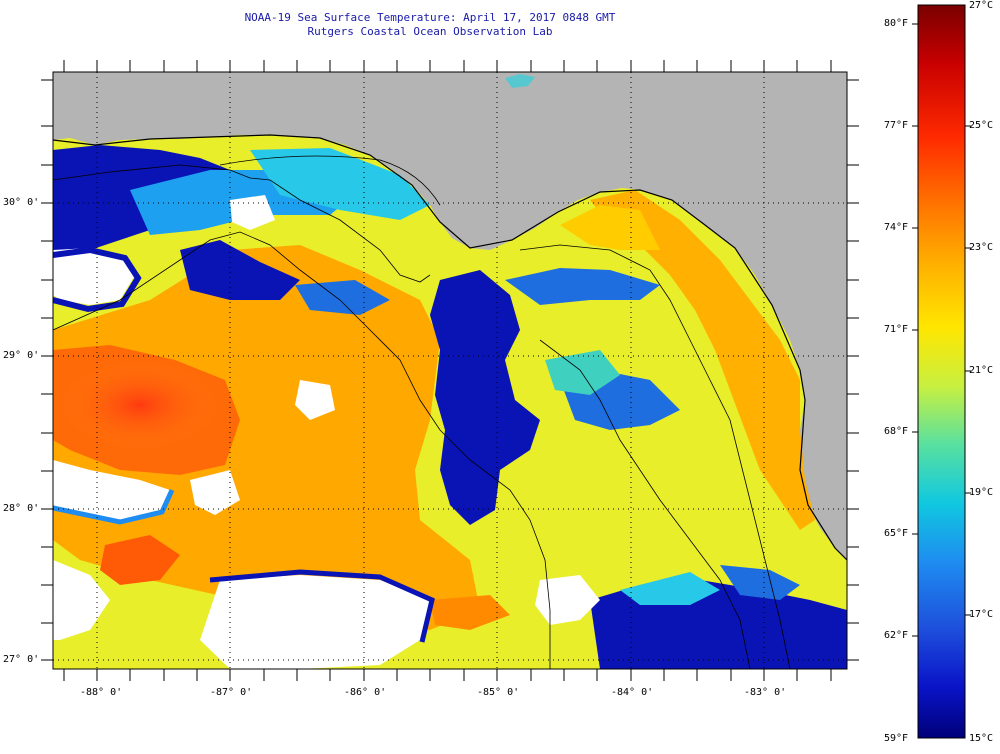 The image size is (1000, 754). What do you see at coordinates (231, 692) in the screenshot?
I see `lon-label-87: -87° 0'` at bounding box center [231, 692].